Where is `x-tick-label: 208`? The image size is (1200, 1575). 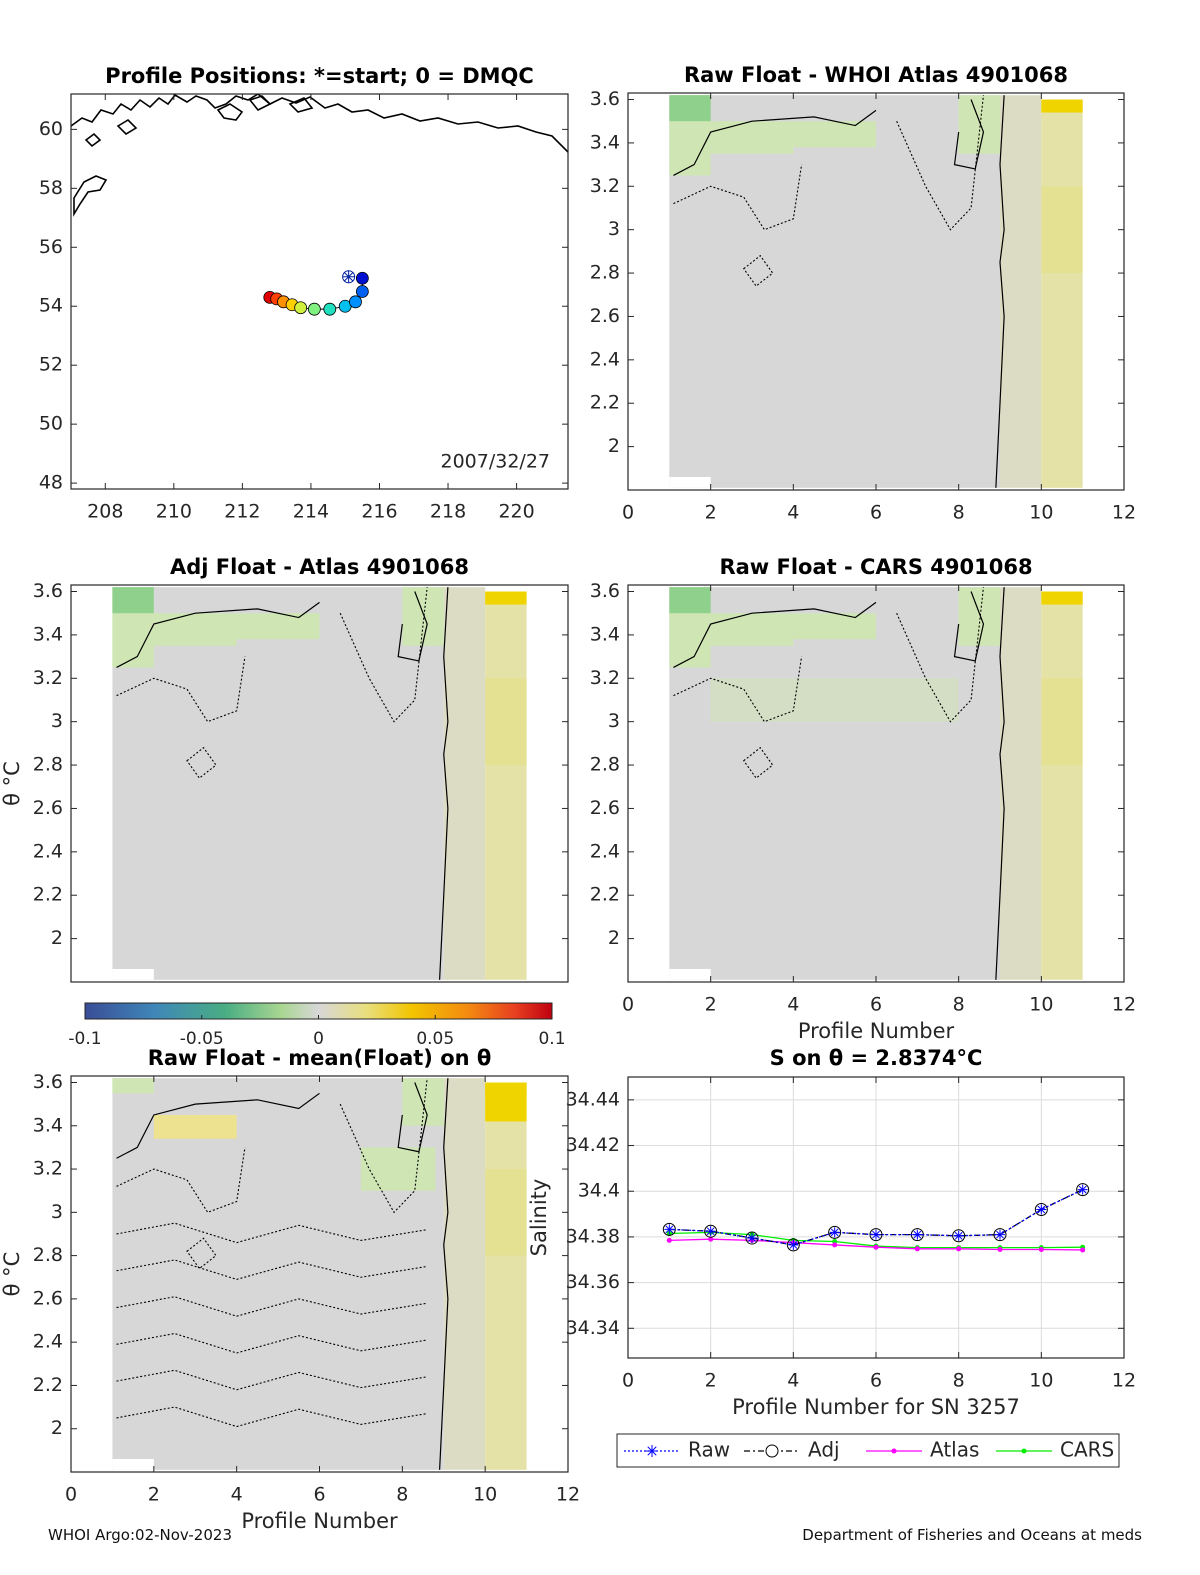
x-tick-label: 208 is located at coordinates (105, 512).